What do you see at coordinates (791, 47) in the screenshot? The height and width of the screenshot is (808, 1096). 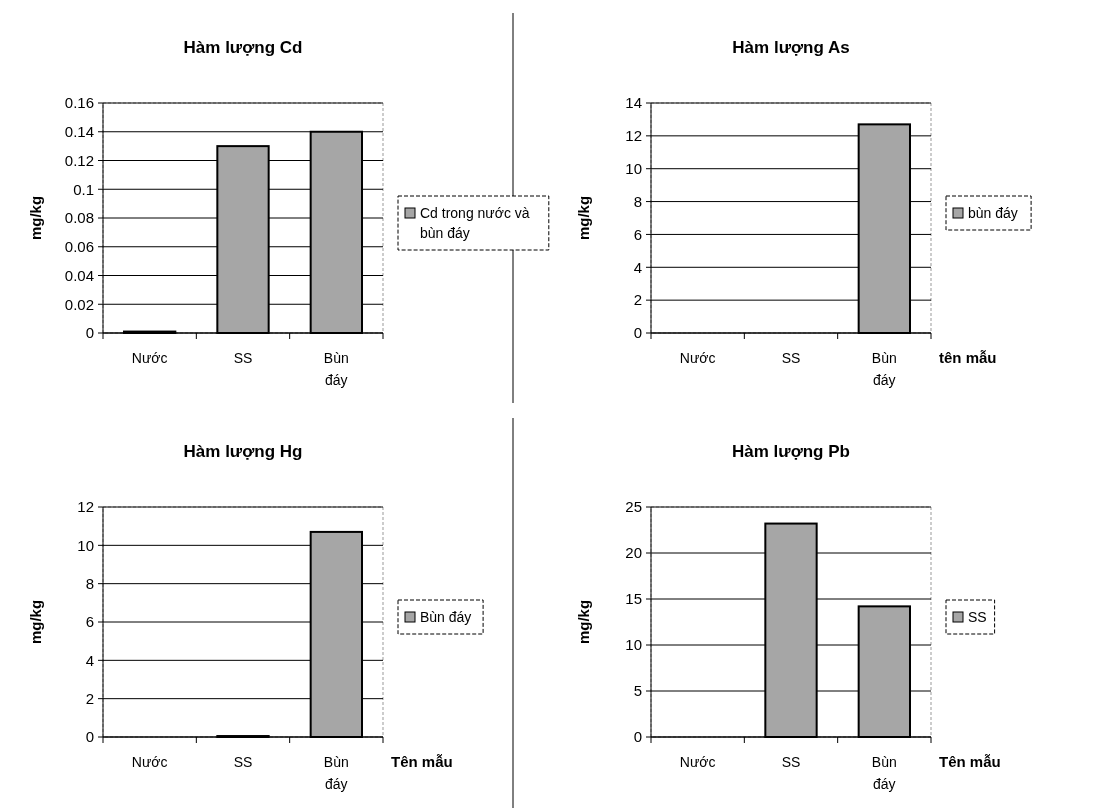 I see `chart-title: Hàm lượng As` at bounding box center [791, 47].